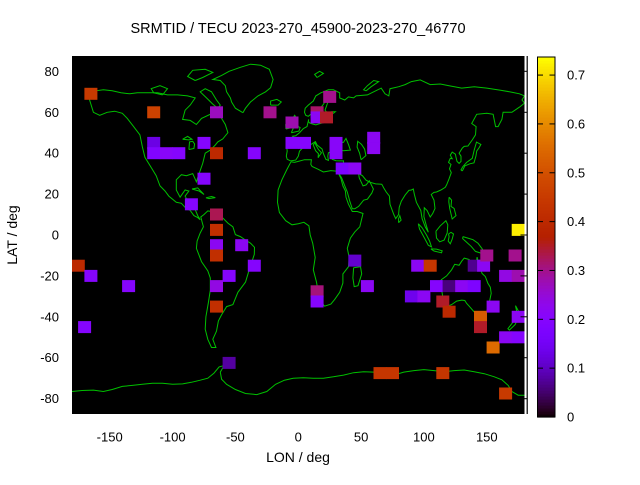 The height and width of the screenshot is (485, 640). What do you see at coordinates (298, 457) in the screenshot?
I see `x-axis-label: LON / deg` at bounding box center [298, 457].